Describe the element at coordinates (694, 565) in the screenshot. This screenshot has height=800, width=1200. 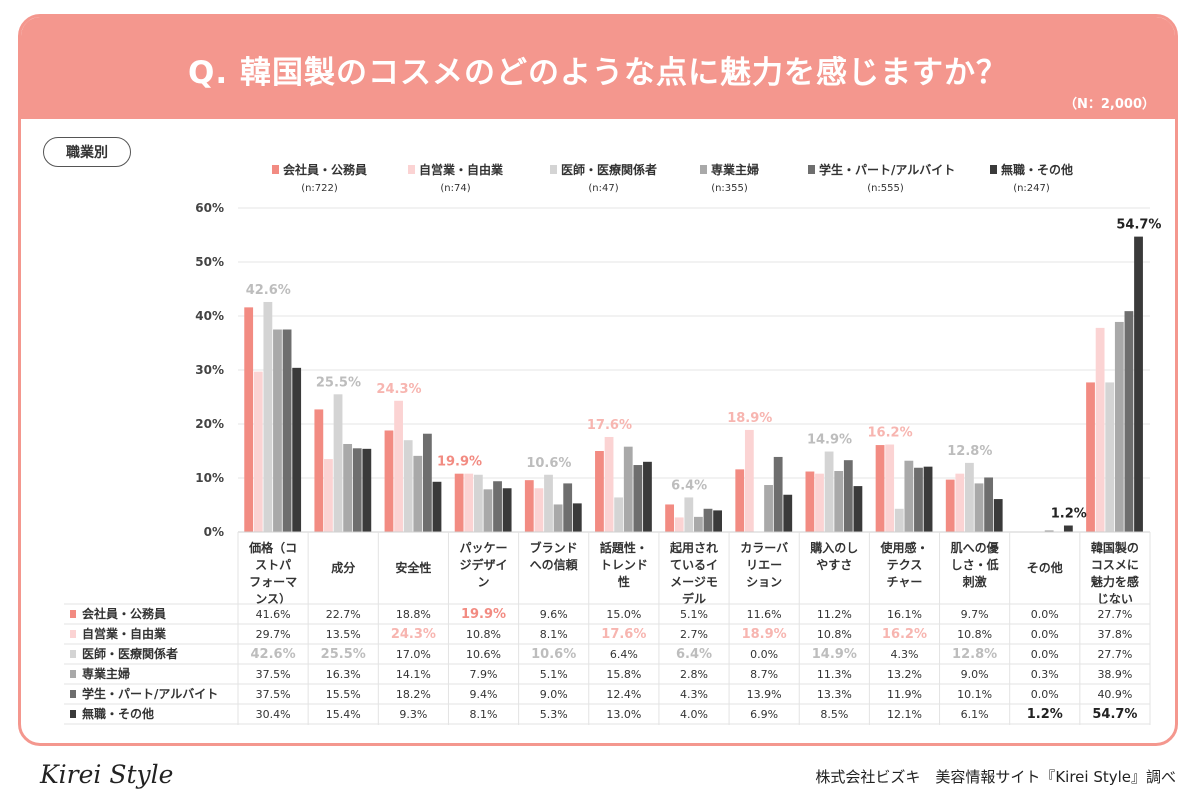
I see `category-label: ているイ` at that location.